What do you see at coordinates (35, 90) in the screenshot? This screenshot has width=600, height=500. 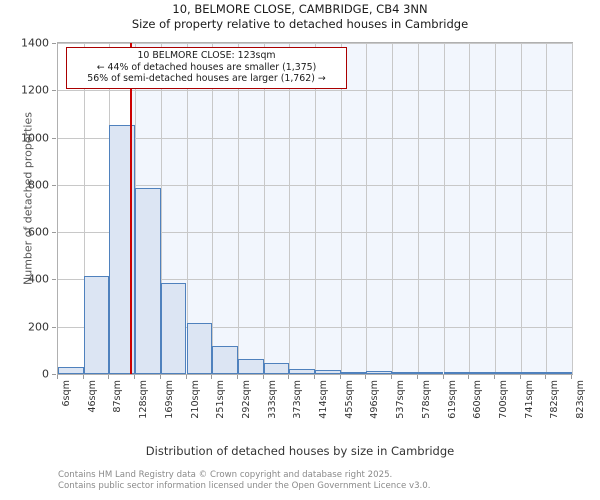 I see `y-tick-label: 1200` at bounding box center [35, 90].